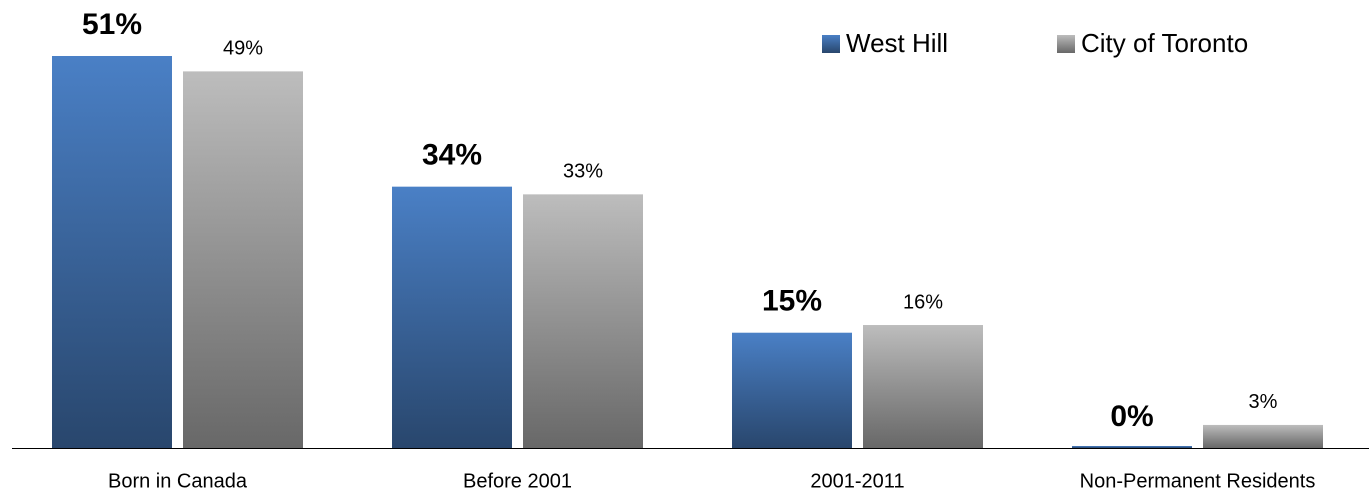 The height and width of the screenshot is (496, 1369). Describe the element at coordinates (1131, 416) in the screenshot. I see `value-label: 0%` at that location.